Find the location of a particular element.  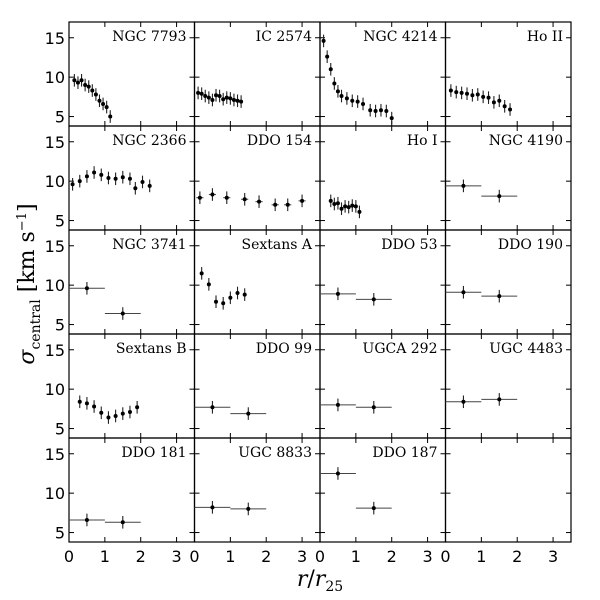

x-tick-label: 2 is located at coordinates (392, 556).